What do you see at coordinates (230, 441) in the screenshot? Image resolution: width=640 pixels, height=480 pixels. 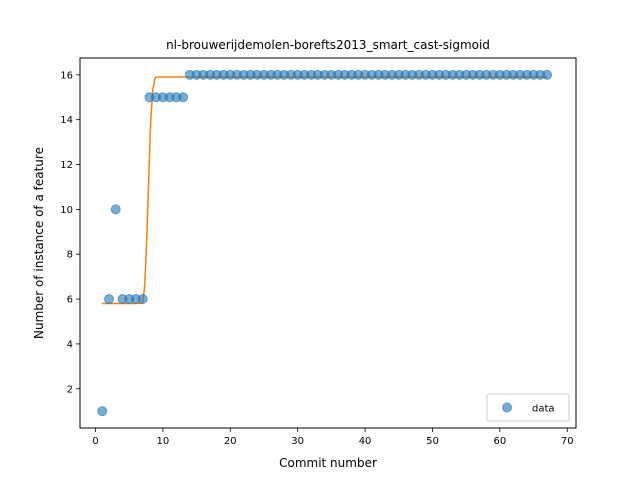 I see `x-tick-label: 20` at bounding box center [230, 441].